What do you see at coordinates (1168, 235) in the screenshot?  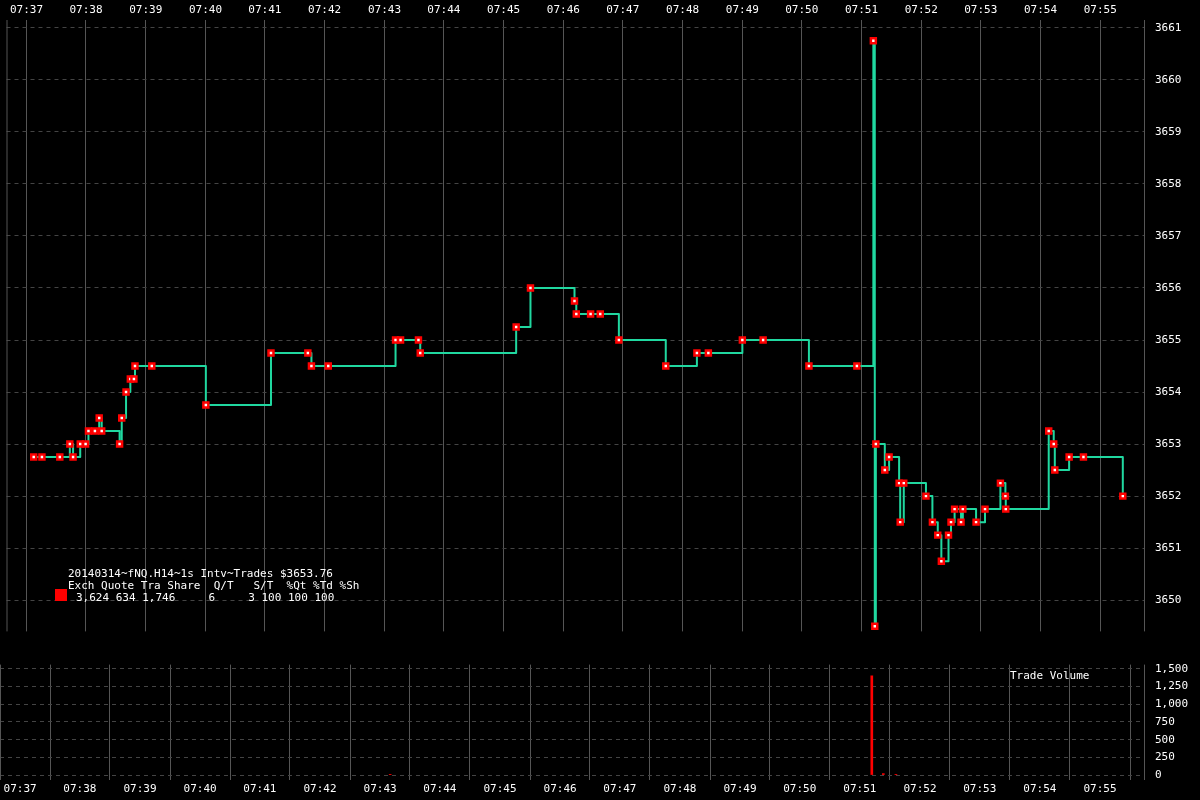 I see `y-tick-label: 3657` at bounding box center [1168, 235].